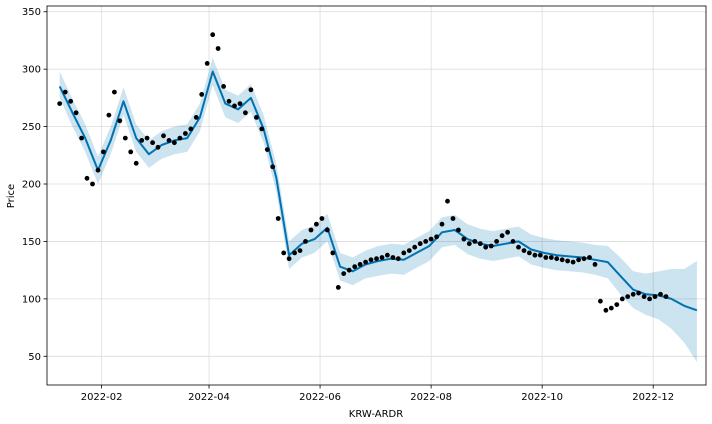 This screenshot has width=712, height=424. I want to click on x-tick-label: 2022-12, so click(653, 397).